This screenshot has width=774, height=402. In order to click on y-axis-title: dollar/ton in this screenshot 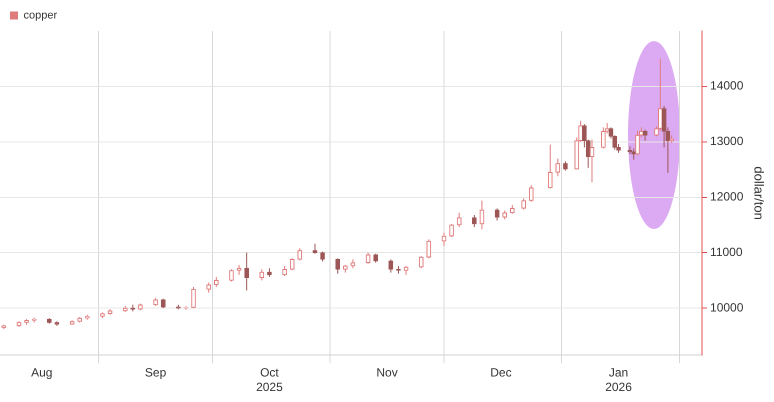, I will do `click(759, 193)`.